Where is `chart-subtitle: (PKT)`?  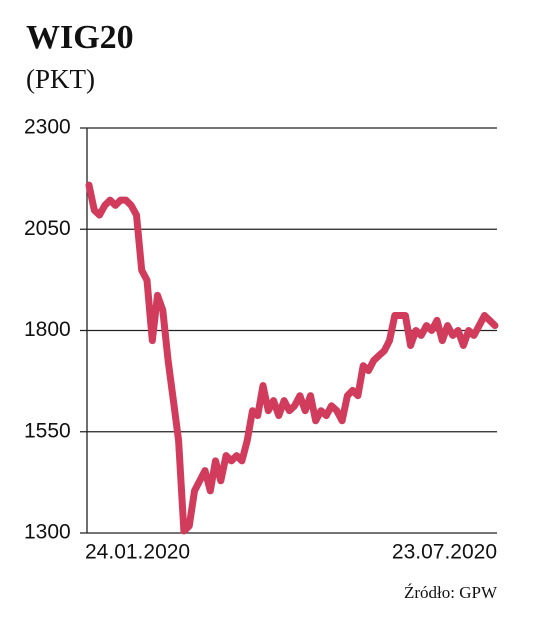
chart-subtitle: (PKT) is located at coordinates (60, 79).